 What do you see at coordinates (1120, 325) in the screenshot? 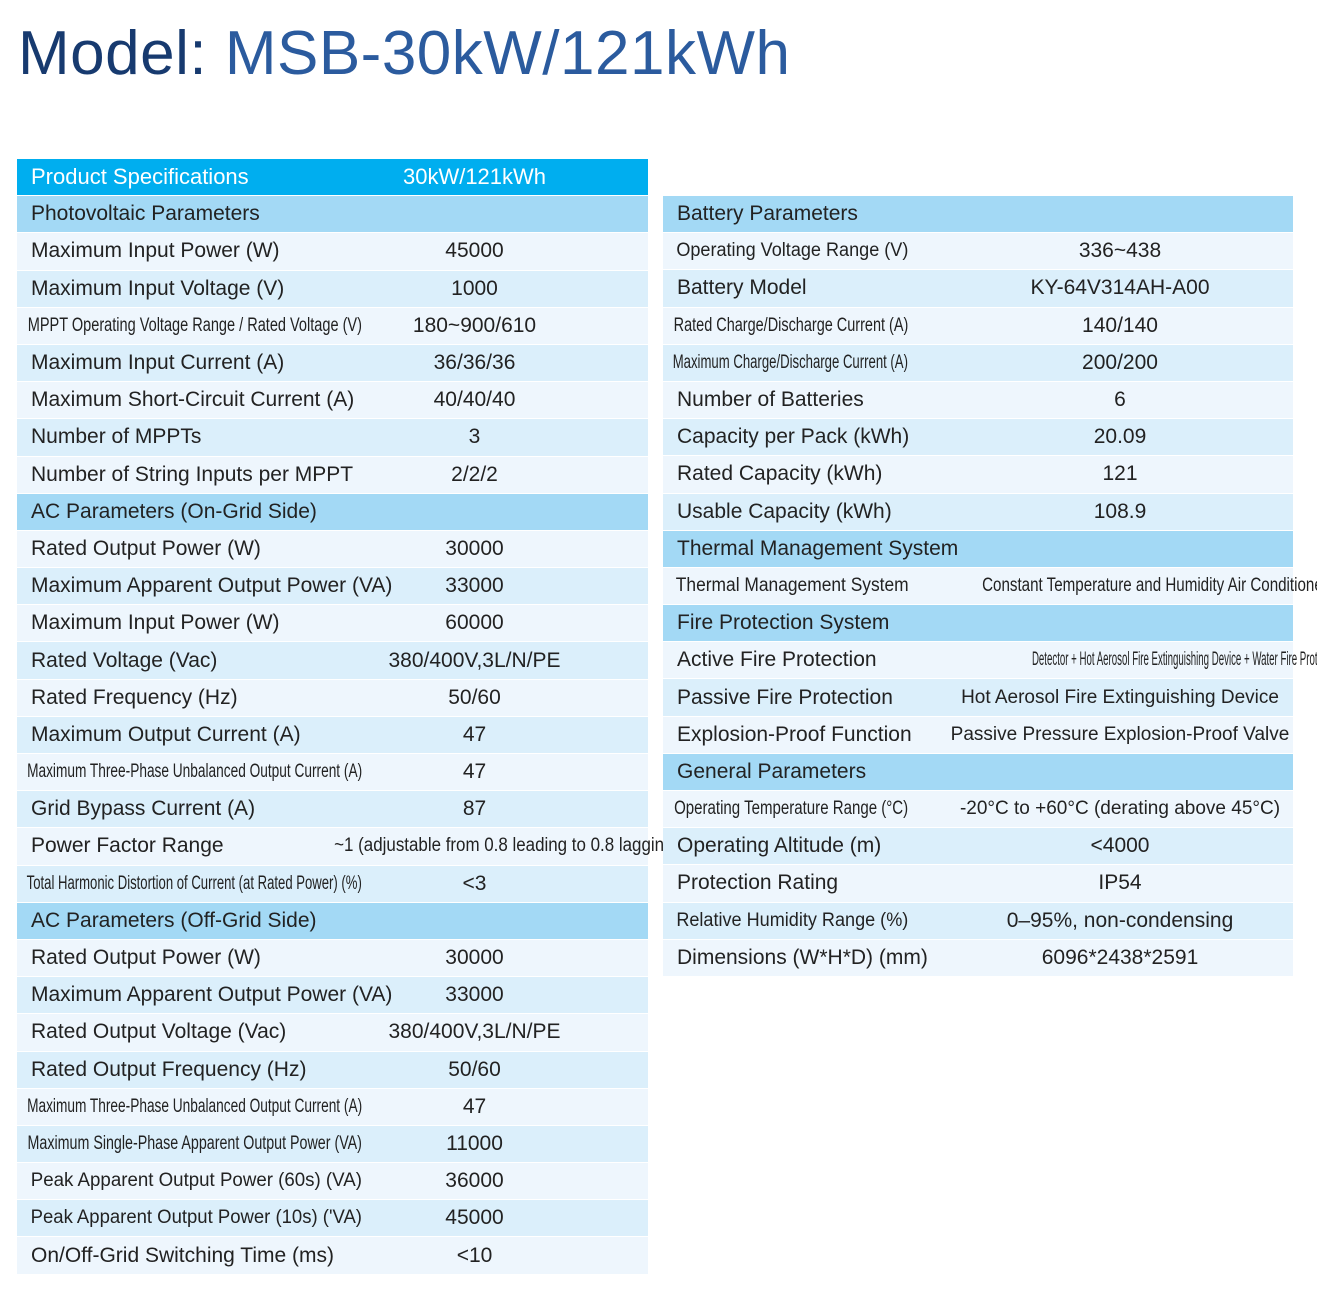
I see `spec-value: 140/140` at bounding box center [1120, 325].